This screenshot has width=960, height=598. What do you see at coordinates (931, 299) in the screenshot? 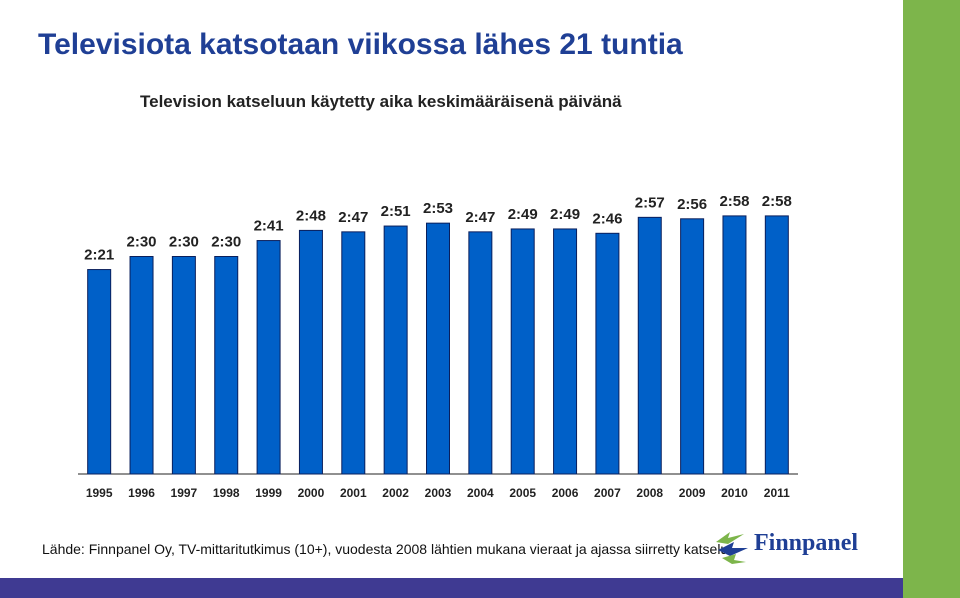
I see `green-side-stripe` at bounding box center [931, 299].